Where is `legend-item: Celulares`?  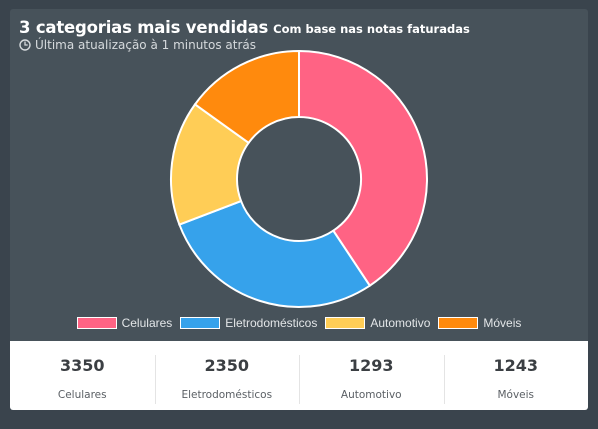
legend-item: Celulares is located at coordinates (124, 323).